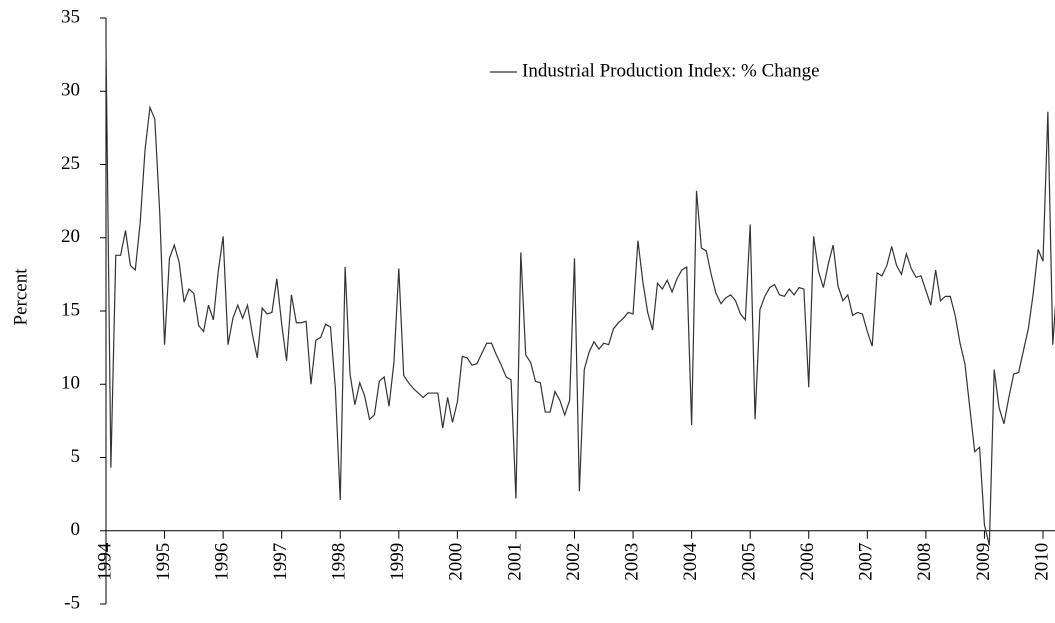 Image resolution: width=1055 pixels, height=623 pixels. What do you see at coordinates (514, 562) in the screenshot?
I see `x-tick-label: 2001` at bounding box center [514, 562].